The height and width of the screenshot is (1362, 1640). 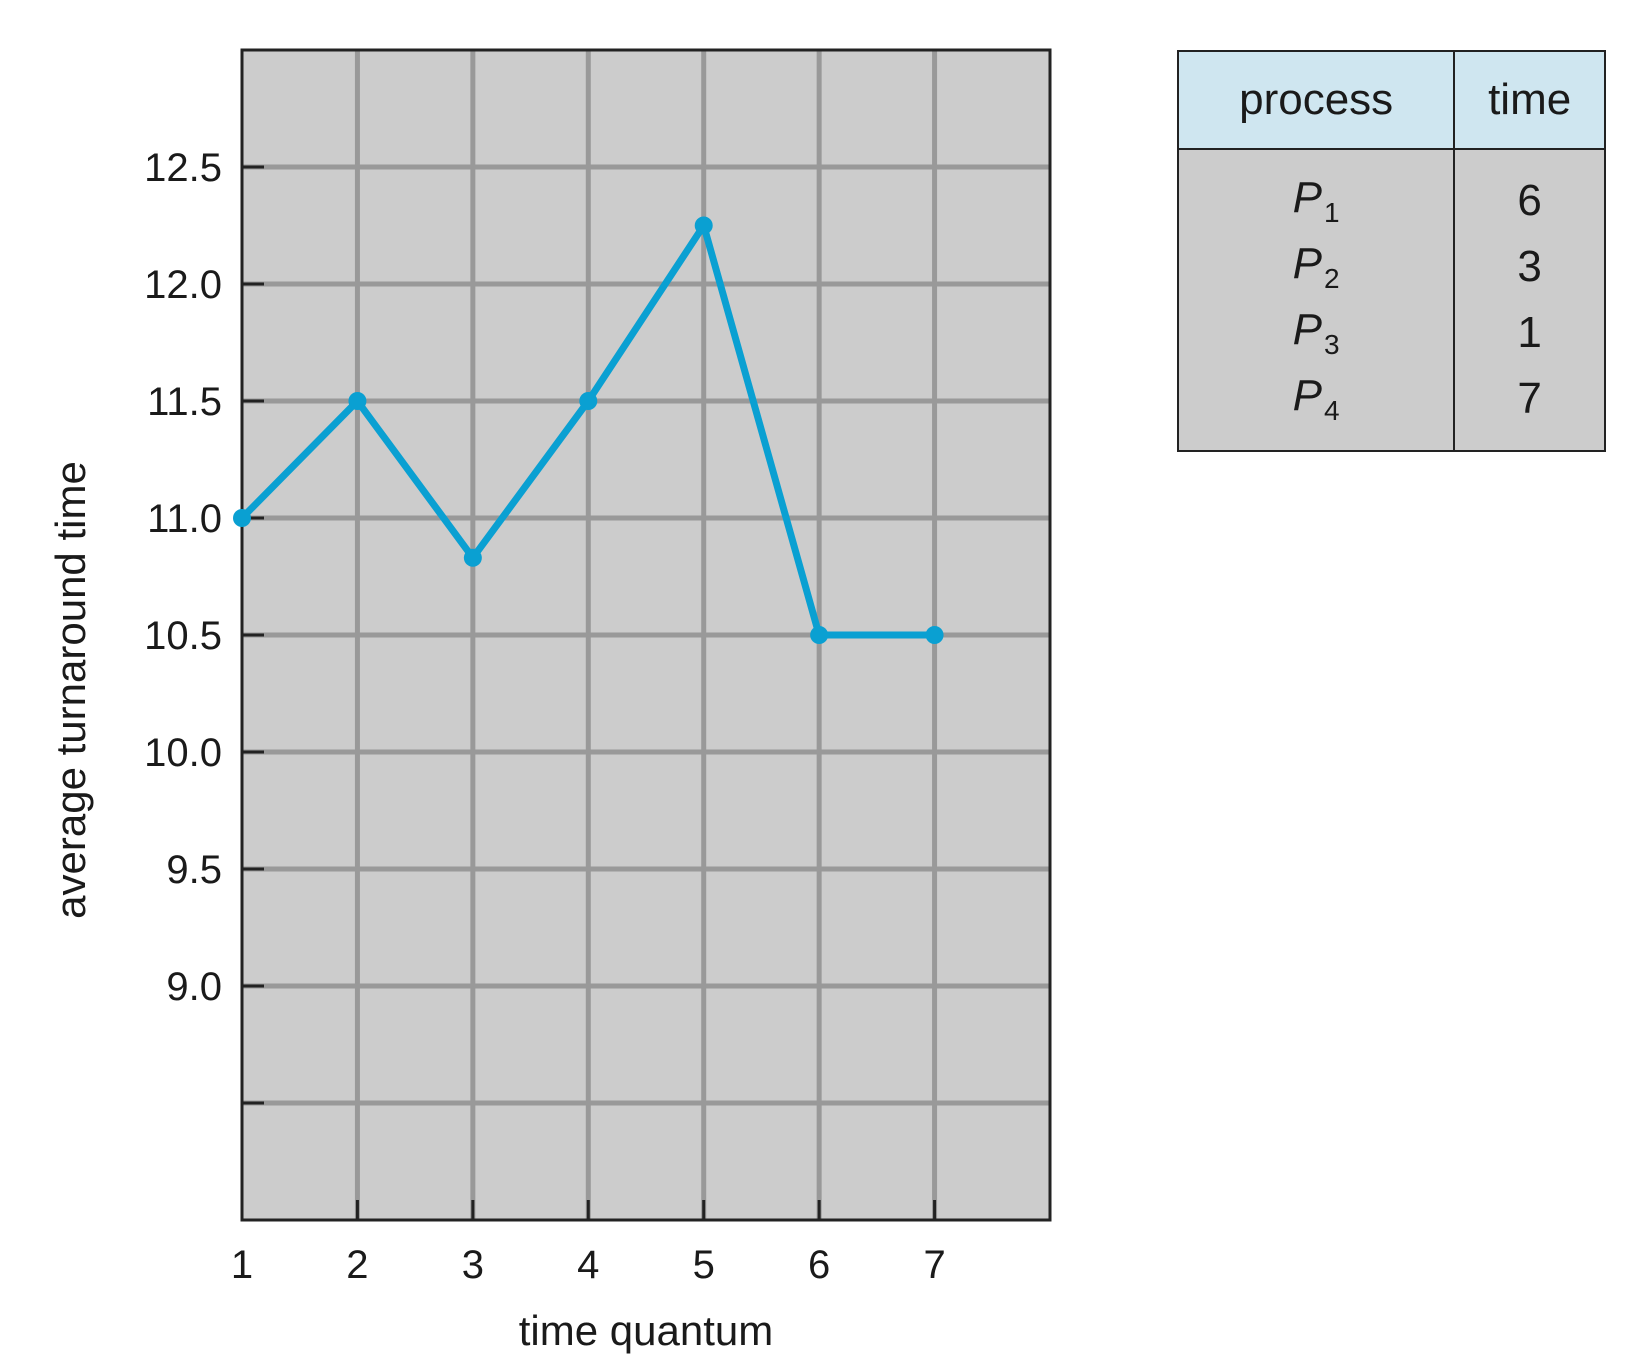 What do you see at coordinates (1316, 191) in the screenshot?
I see `process-name: P1` at bounding box center [1316, 191].